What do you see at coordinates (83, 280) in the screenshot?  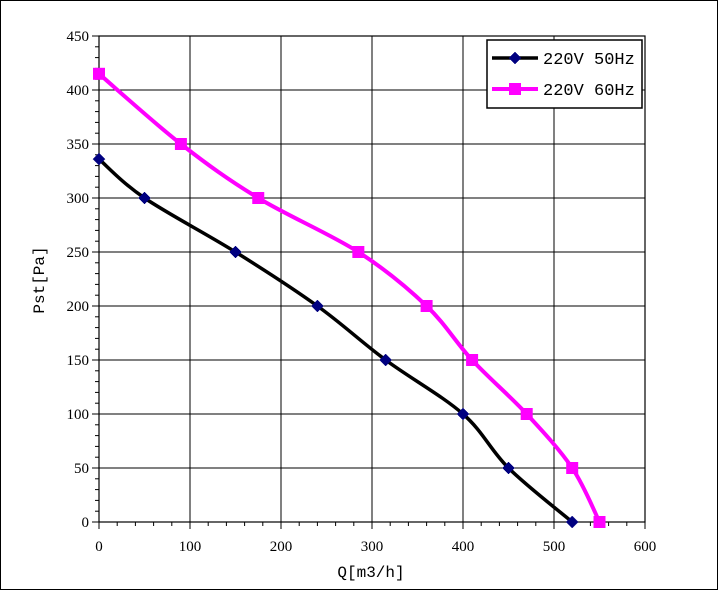 I see `y-axis-ticks: 0 50 100 150 200 250 300 350 400 450` at bounding box center [83, 280].